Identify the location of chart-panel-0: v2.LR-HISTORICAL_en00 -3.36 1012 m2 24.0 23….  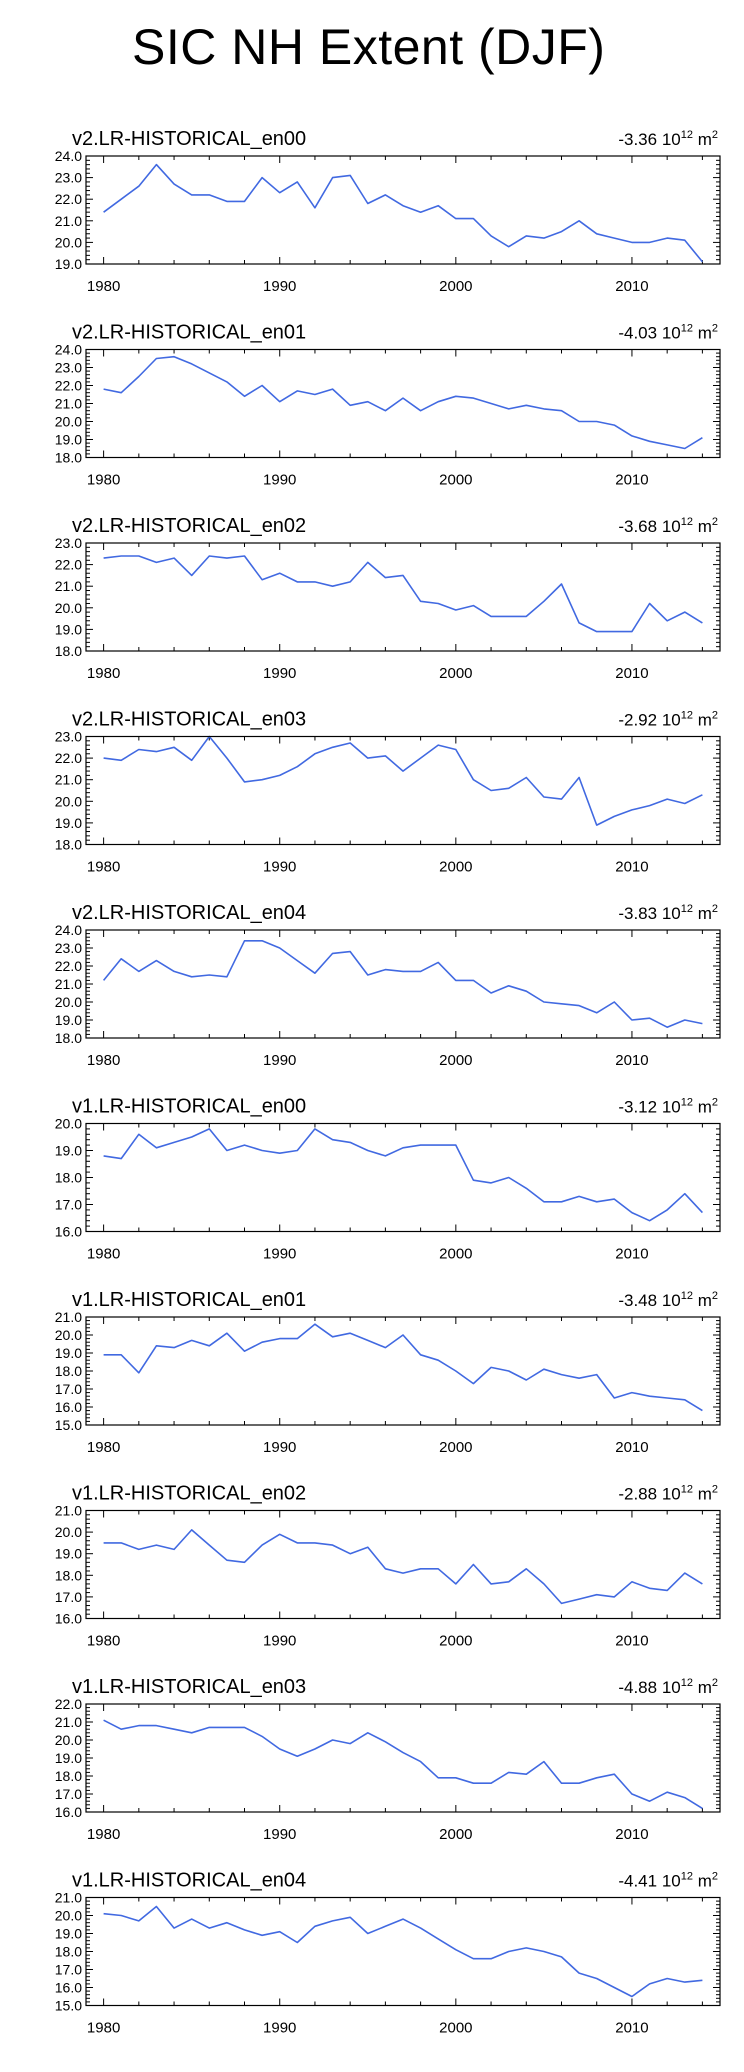
(388, 211).